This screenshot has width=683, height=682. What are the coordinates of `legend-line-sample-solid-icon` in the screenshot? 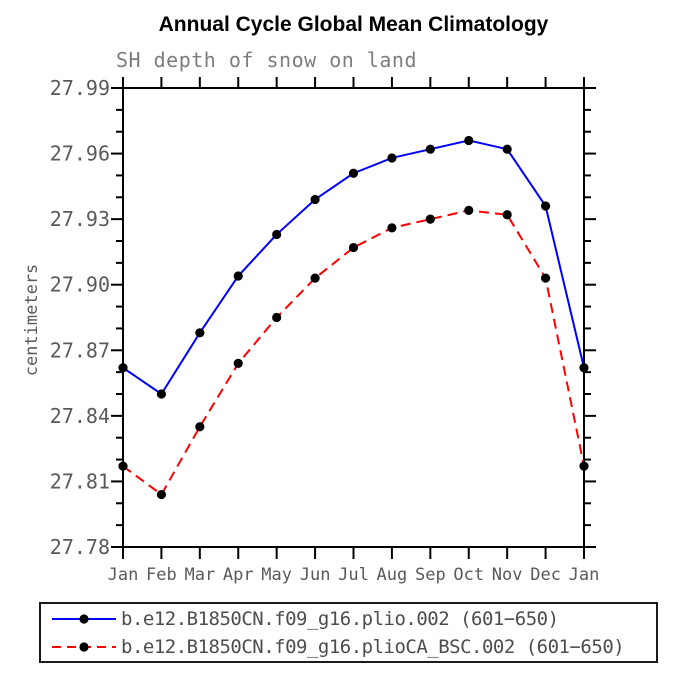 It's located at (84, 618).